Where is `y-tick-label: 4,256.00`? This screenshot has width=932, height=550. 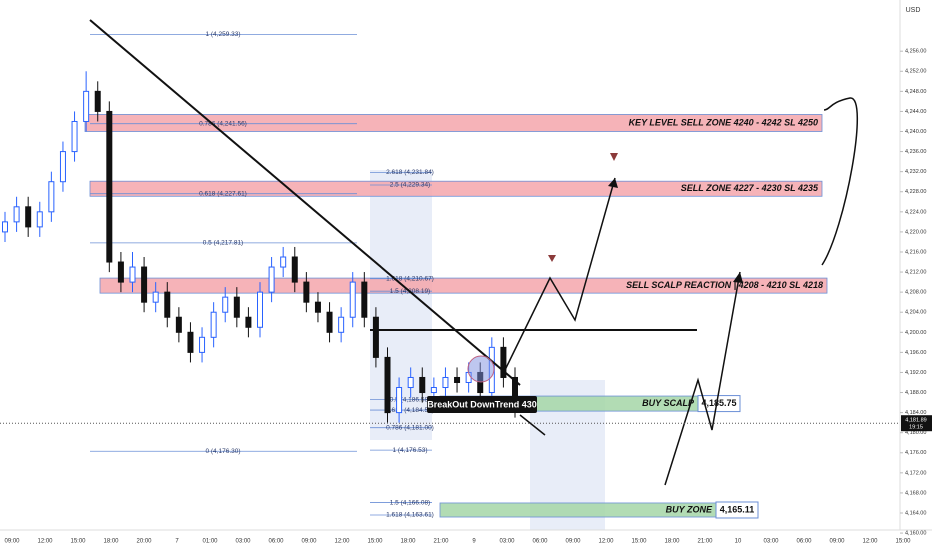 y-tick-label: 4,256.00 is located at coordinates (915, 52).